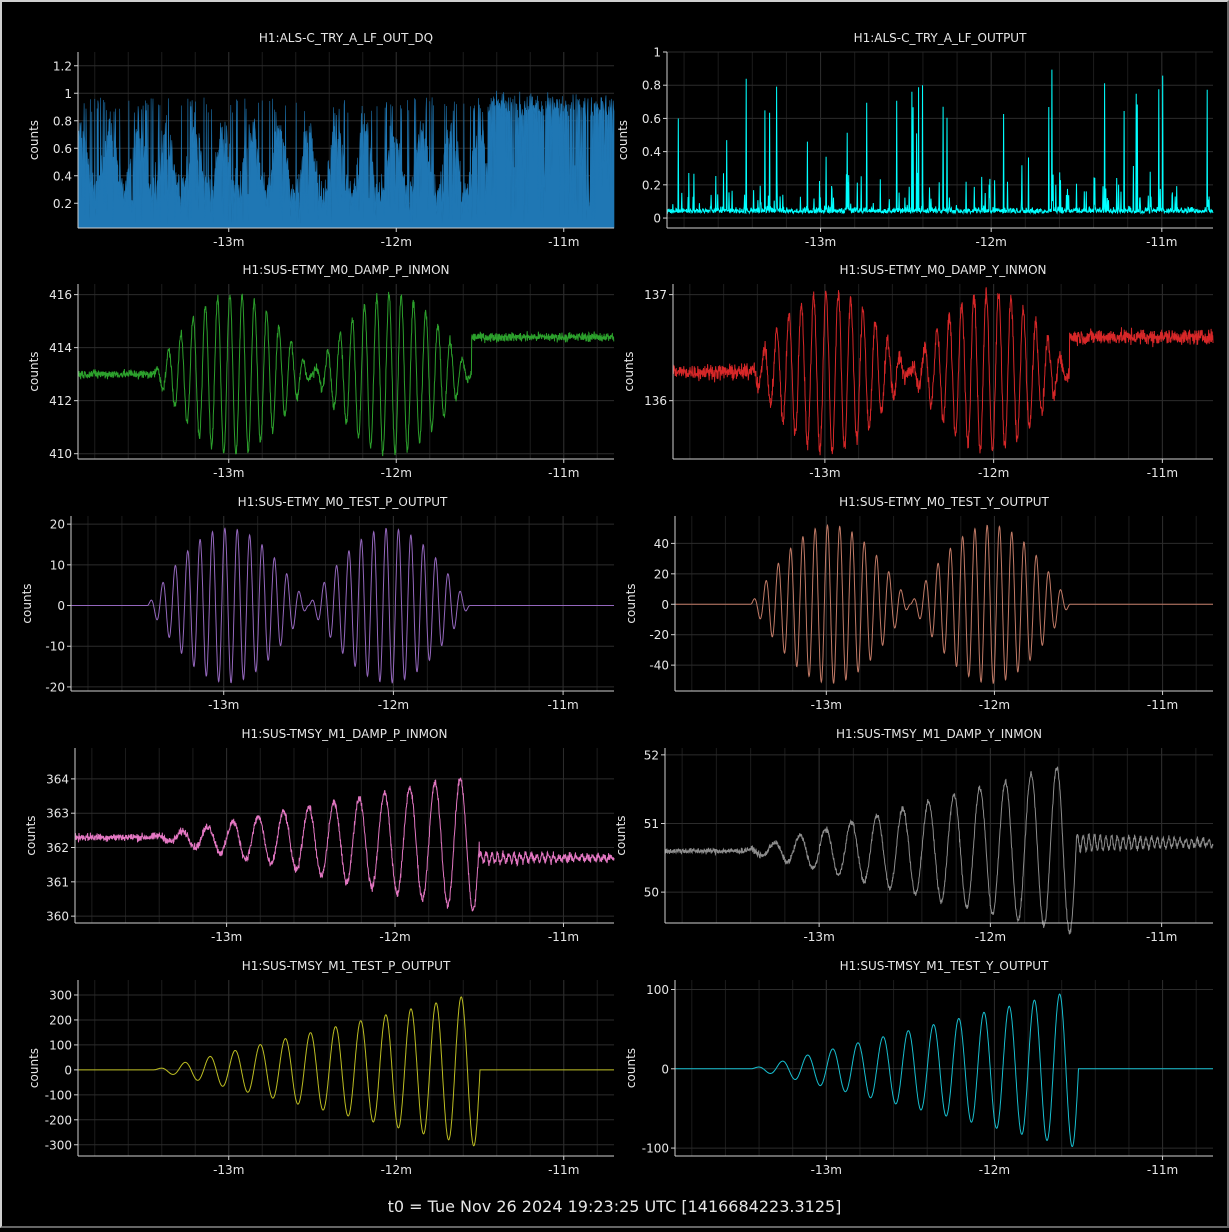 The width and height of the screenshot is (1229, 1232). I want to click on chart-title: H1:SUS-TMSY_M1_DAMP_P_INMON, so click(345, 734).